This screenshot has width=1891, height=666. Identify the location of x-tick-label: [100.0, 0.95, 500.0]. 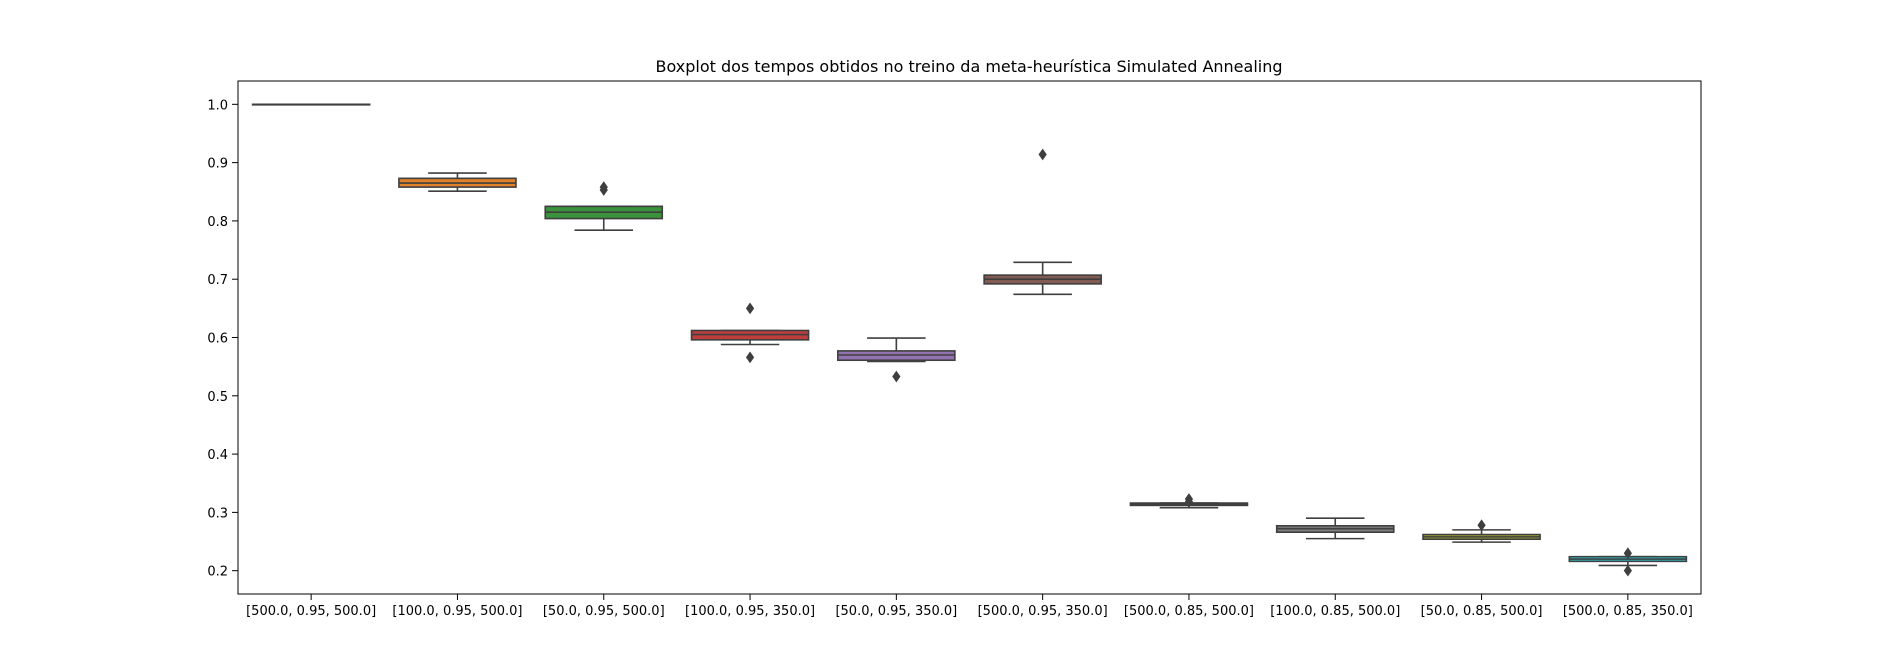
(457, 611).